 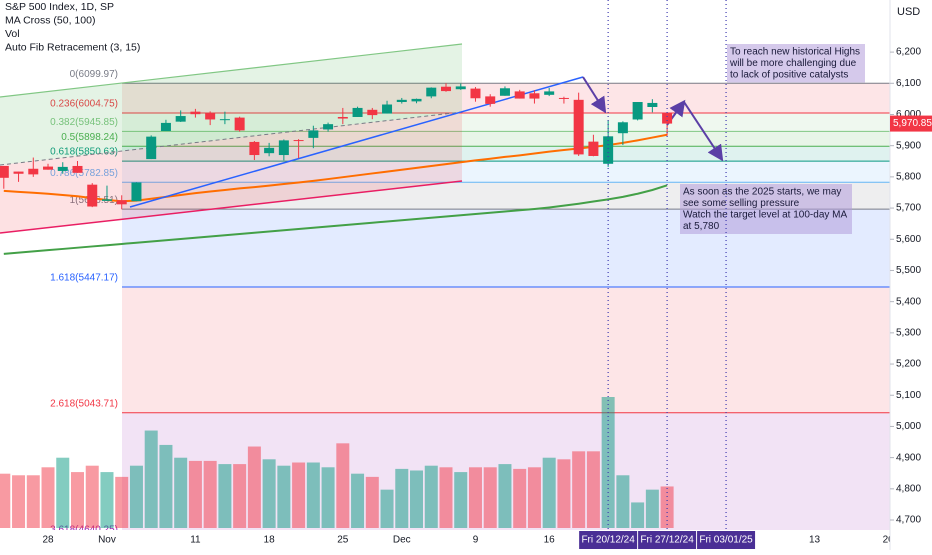 I want to click on fib-label: 3.618(4640.25), so click(x=84, y=529).